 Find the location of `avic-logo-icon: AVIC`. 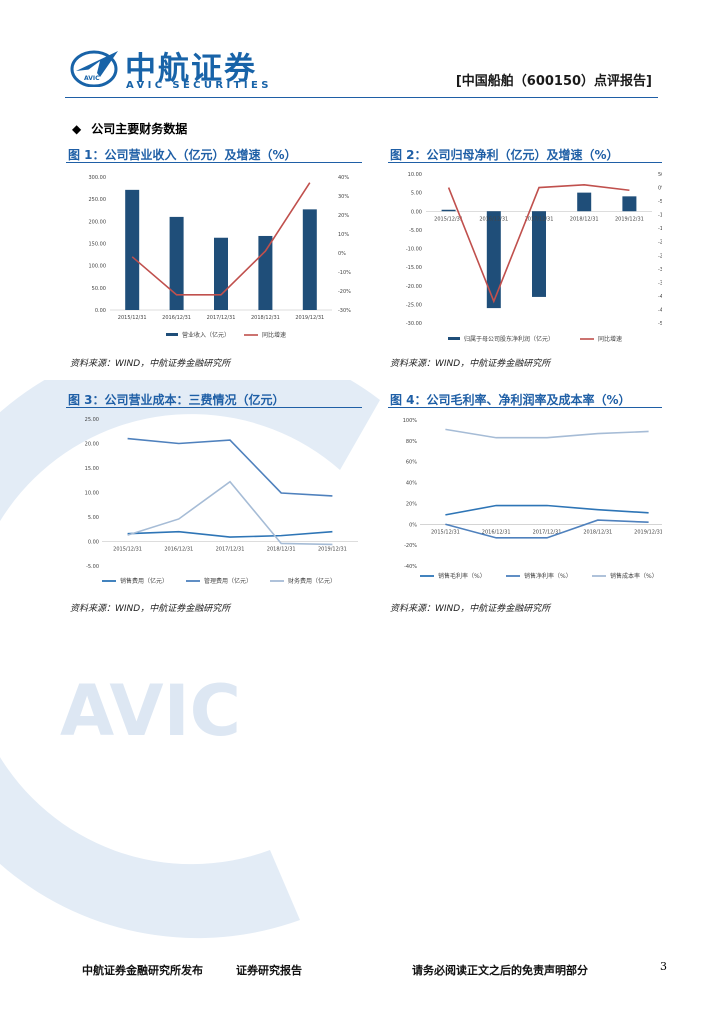

avic-logo-icon: AVIC is located at coordinates (94, 68).